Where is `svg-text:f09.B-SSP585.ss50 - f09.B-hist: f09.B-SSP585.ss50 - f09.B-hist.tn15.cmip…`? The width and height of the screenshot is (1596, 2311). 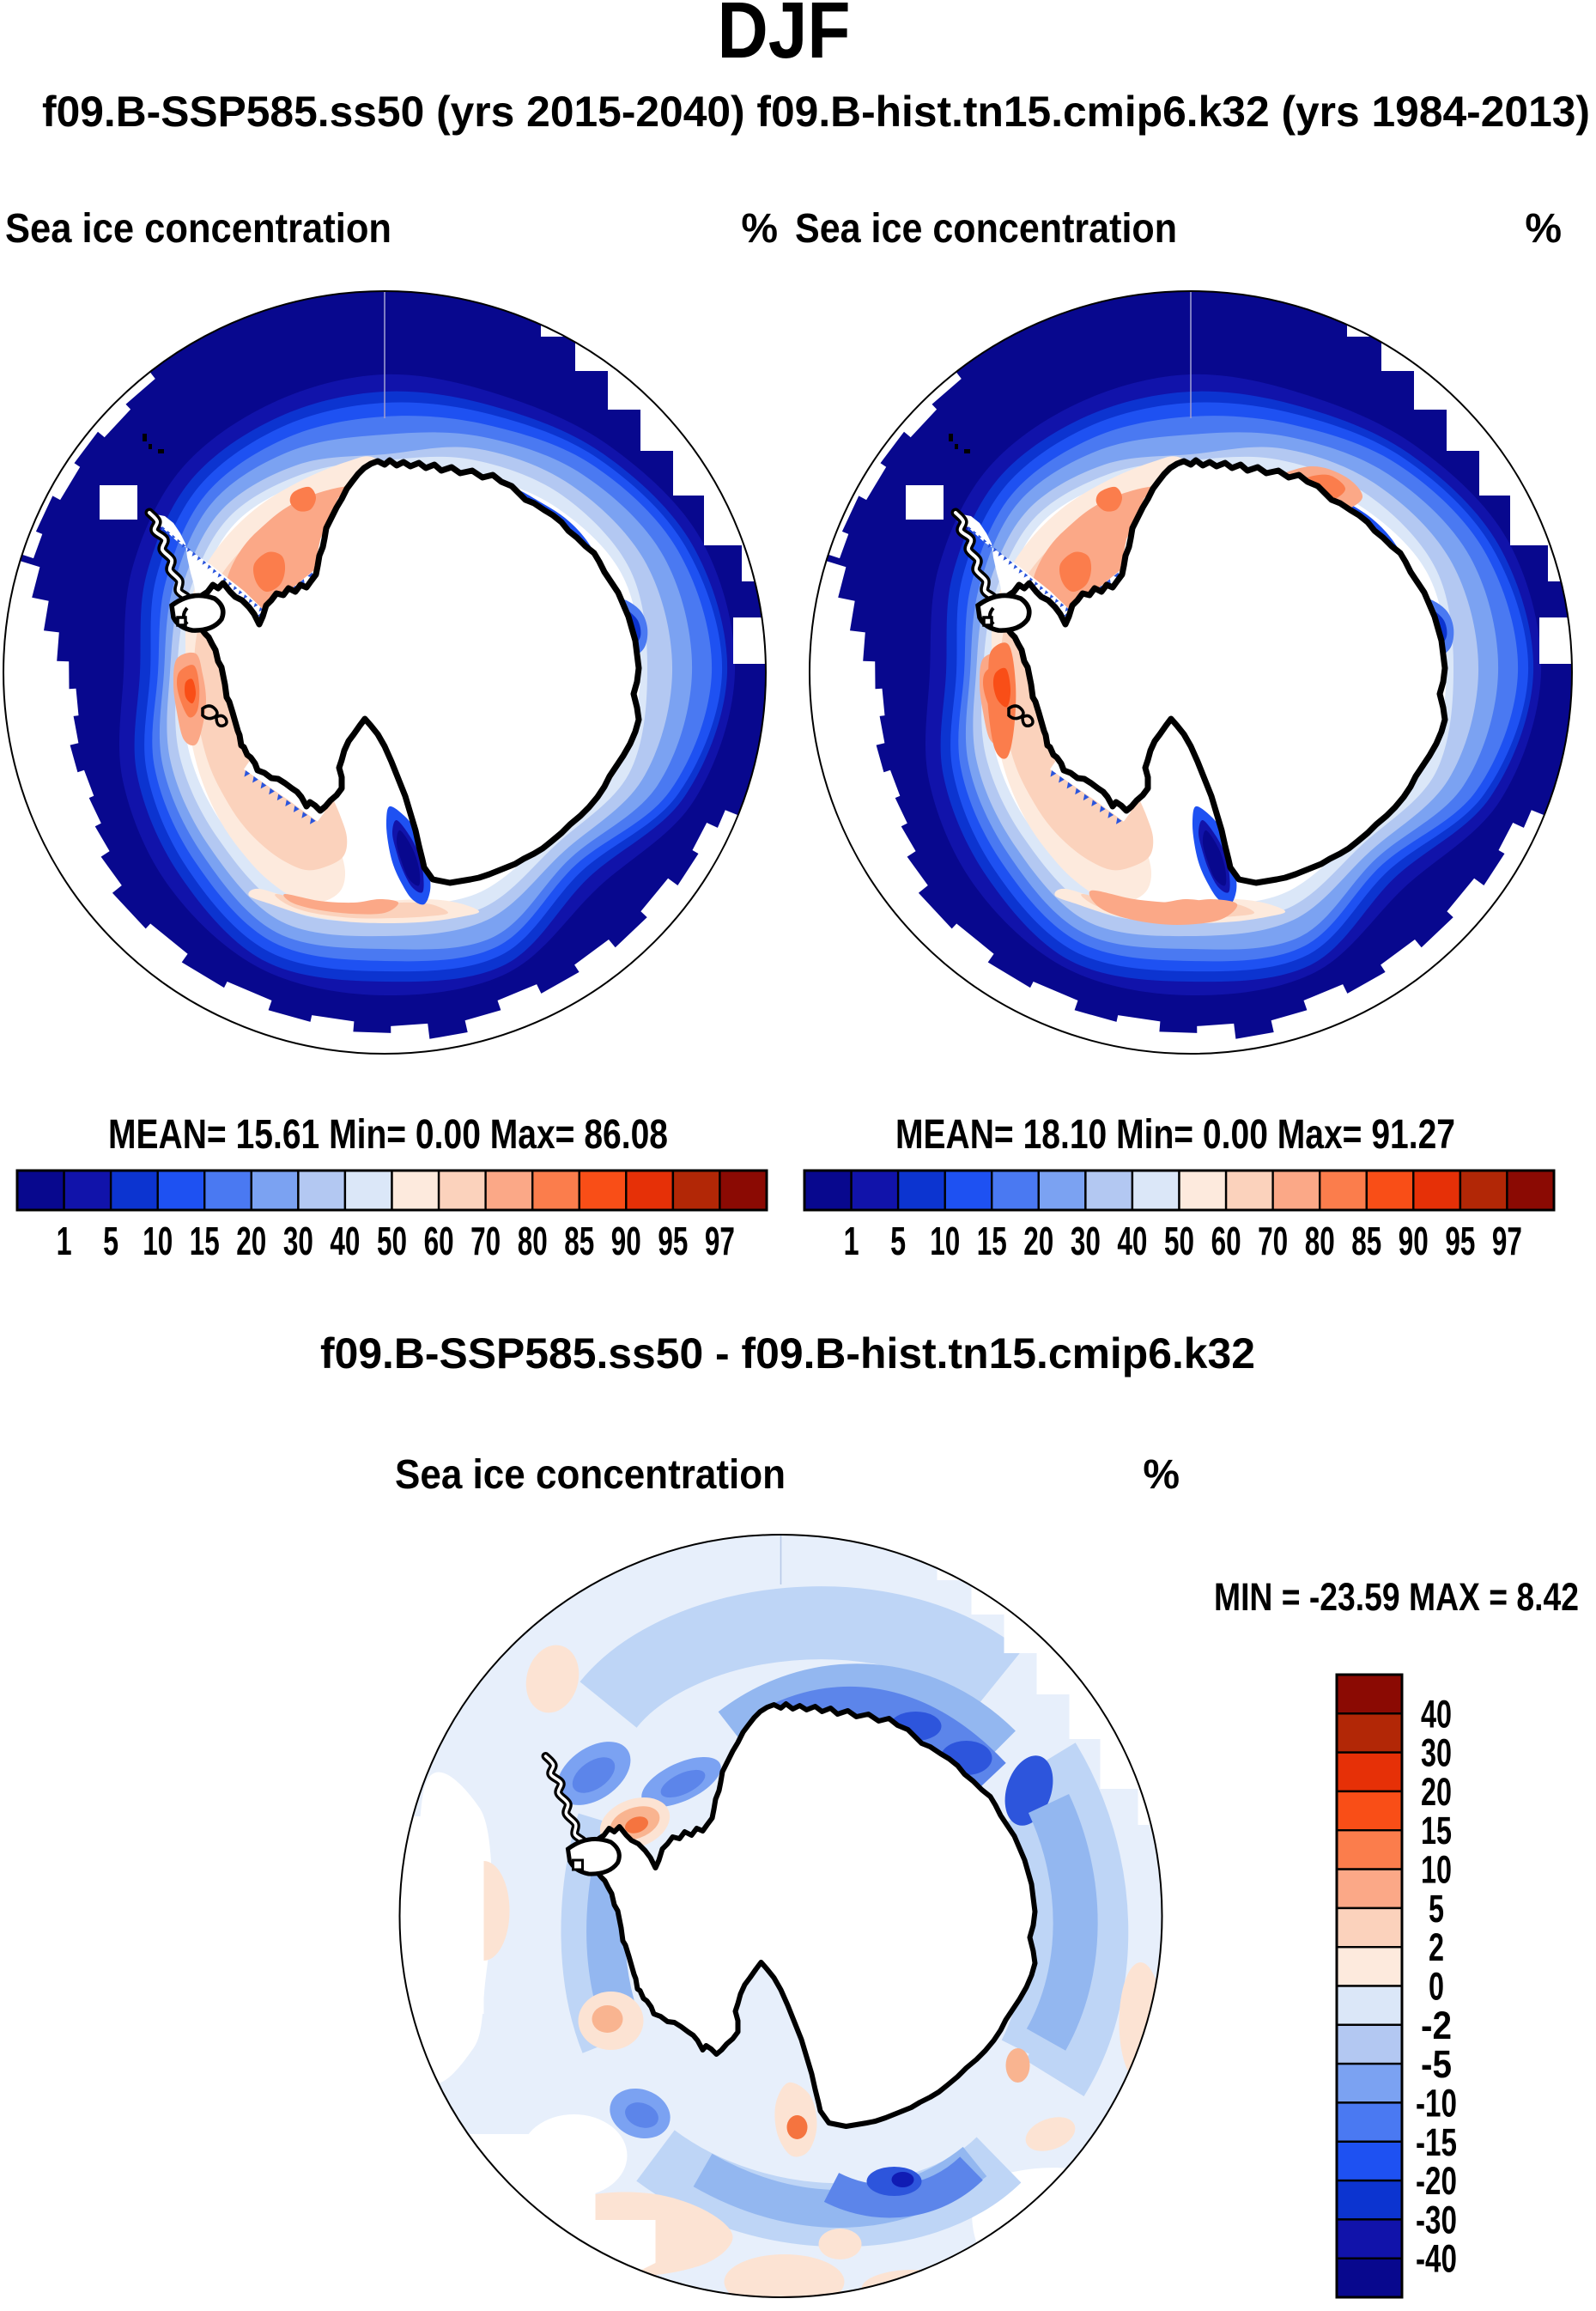 svg-text:f09.B-SSP585.ss50 - f09.B-hist: f09.B-SSP585.ss50 - f09.B-hist.tn15.cmip… is located at coordinates (787, 1353).